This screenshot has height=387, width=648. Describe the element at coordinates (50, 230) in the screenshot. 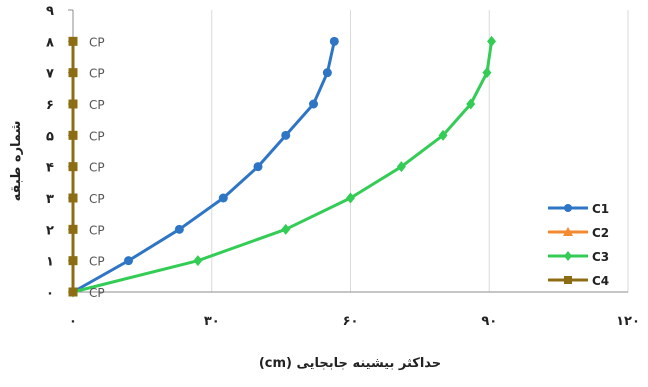

I see `y-tick-label: ۲` at that location.